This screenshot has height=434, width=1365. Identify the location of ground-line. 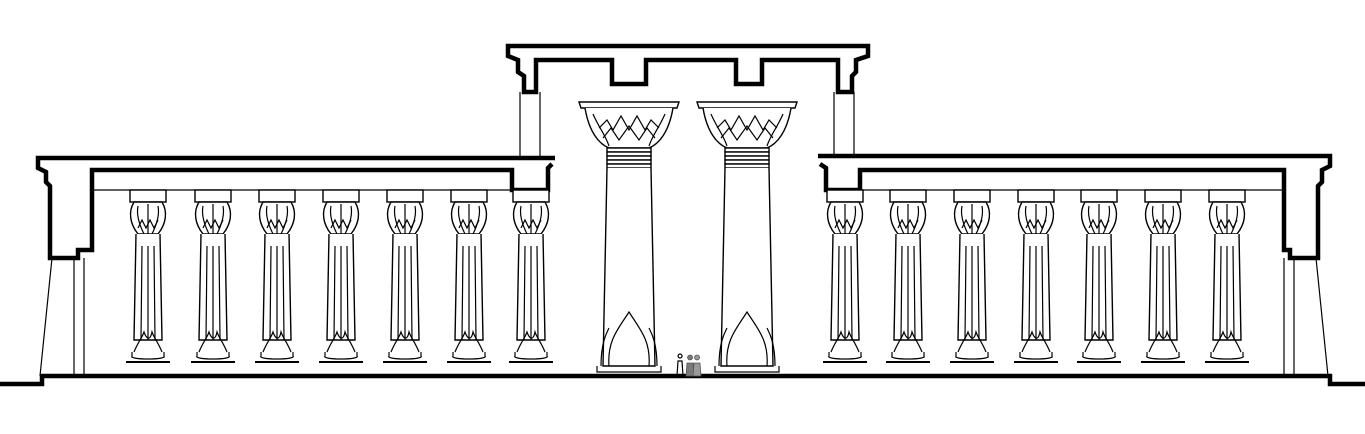
(682, 380).